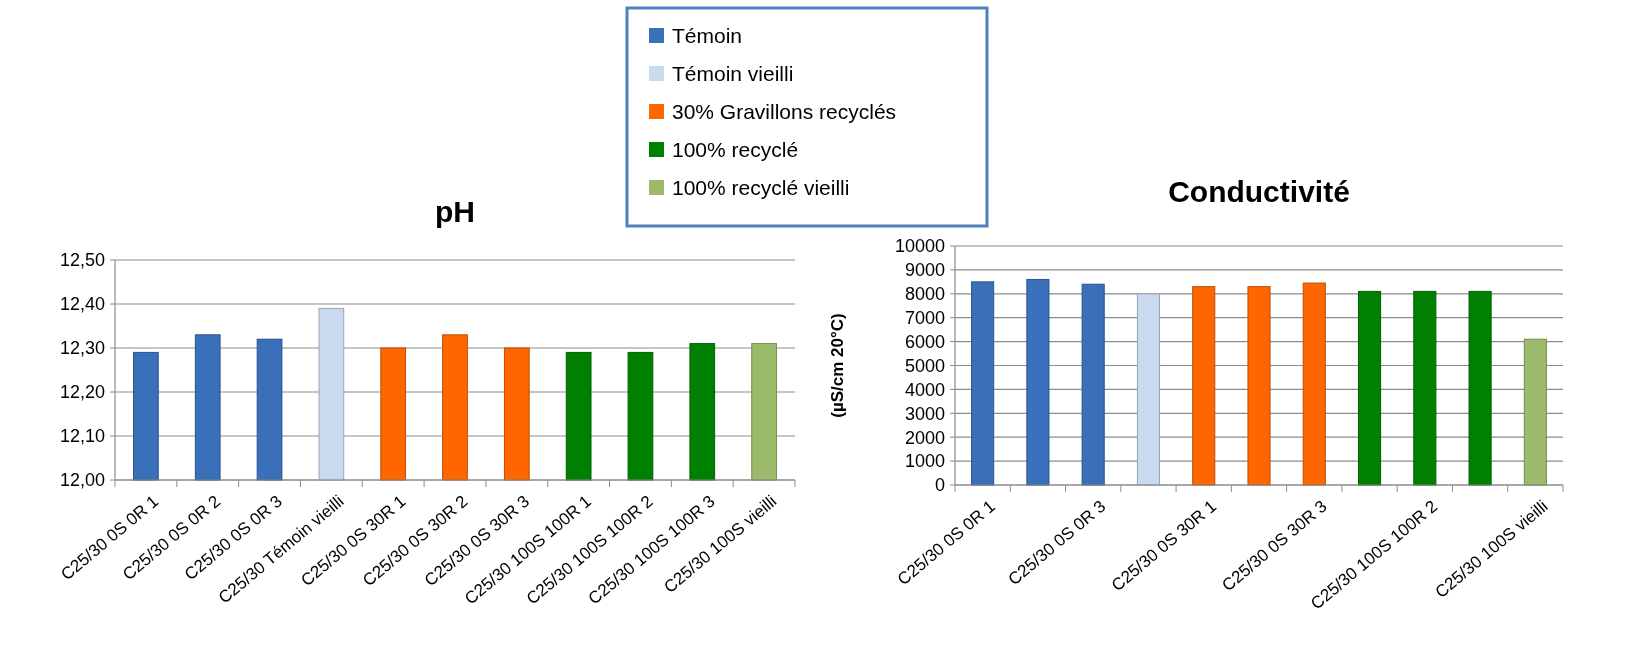  What do you see at coordinates (924, 318) in the screenshot?
I see `y-tick-label: 7000` at bounding box center [924, 318].